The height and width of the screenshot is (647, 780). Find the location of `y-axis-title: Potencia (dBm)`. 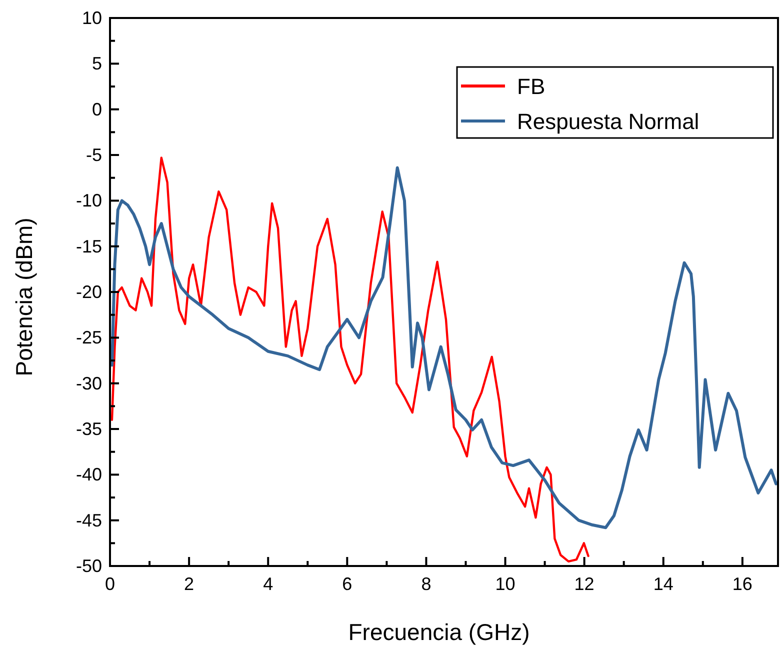

y-axis-title: Potencia (dBm) is located at coordinates (24, 297).